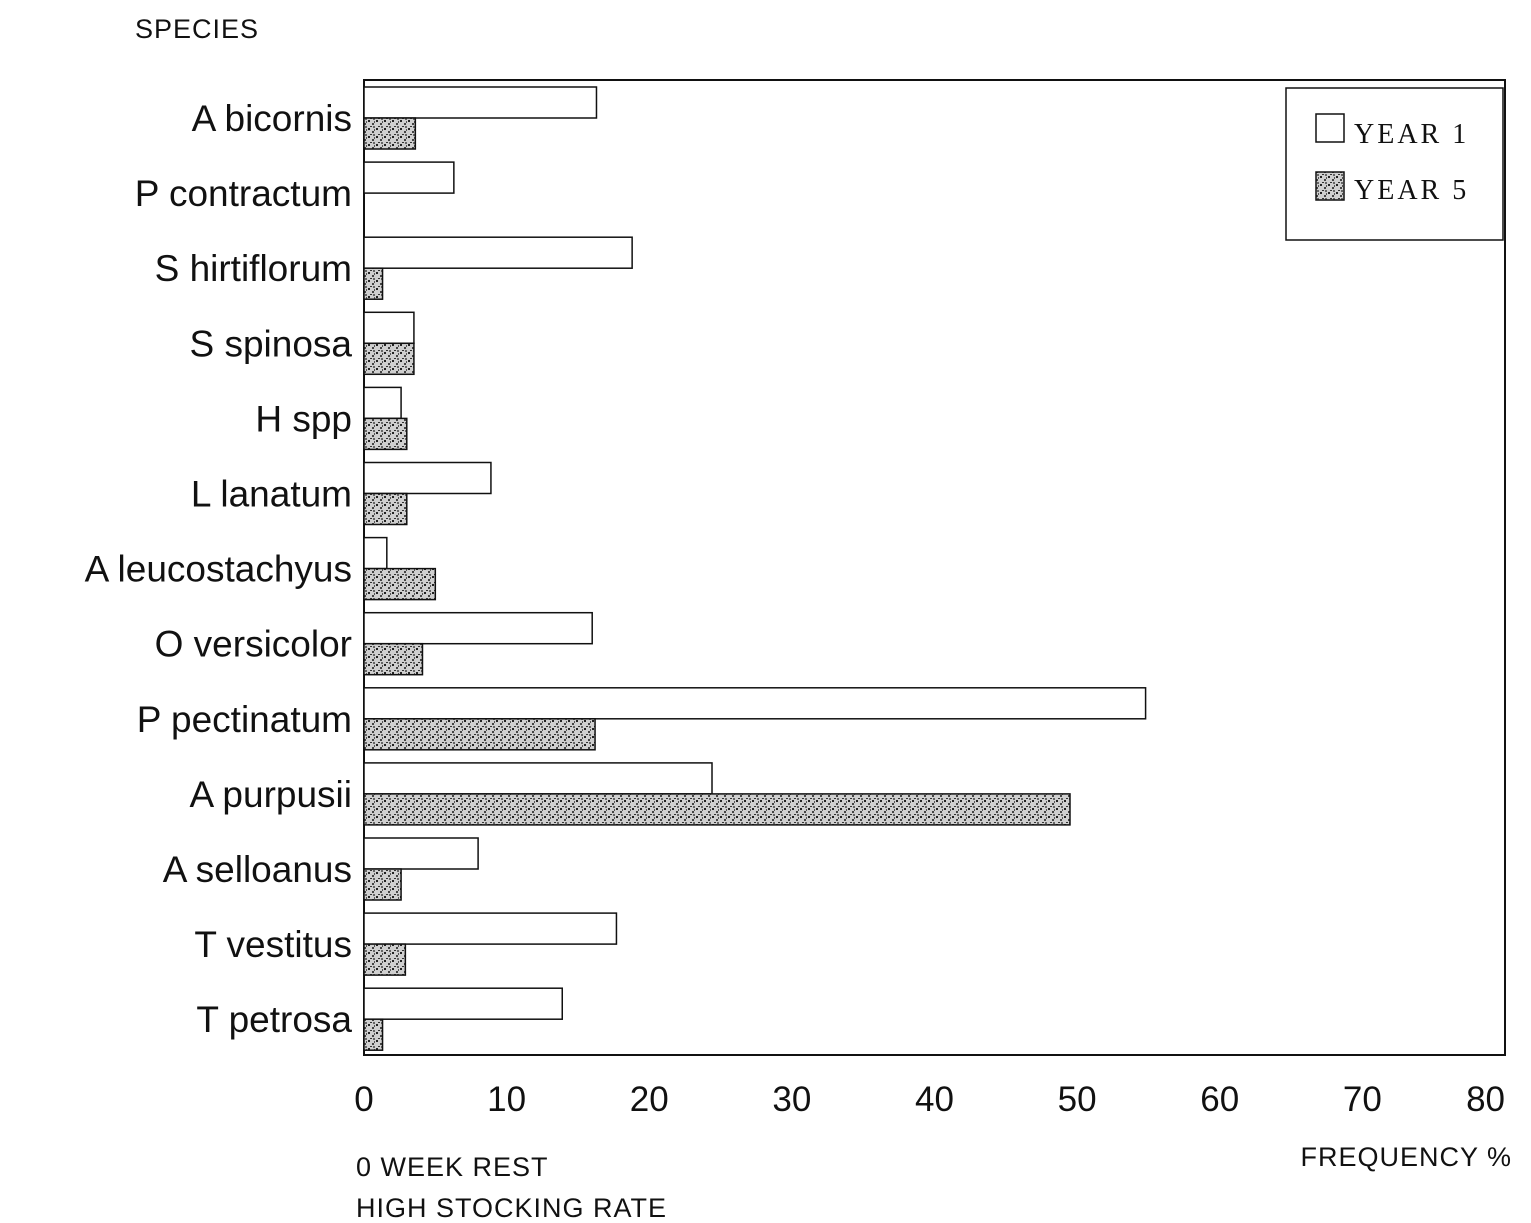  I want to click on x-tick-label-40: 40, so click(934, 1099).